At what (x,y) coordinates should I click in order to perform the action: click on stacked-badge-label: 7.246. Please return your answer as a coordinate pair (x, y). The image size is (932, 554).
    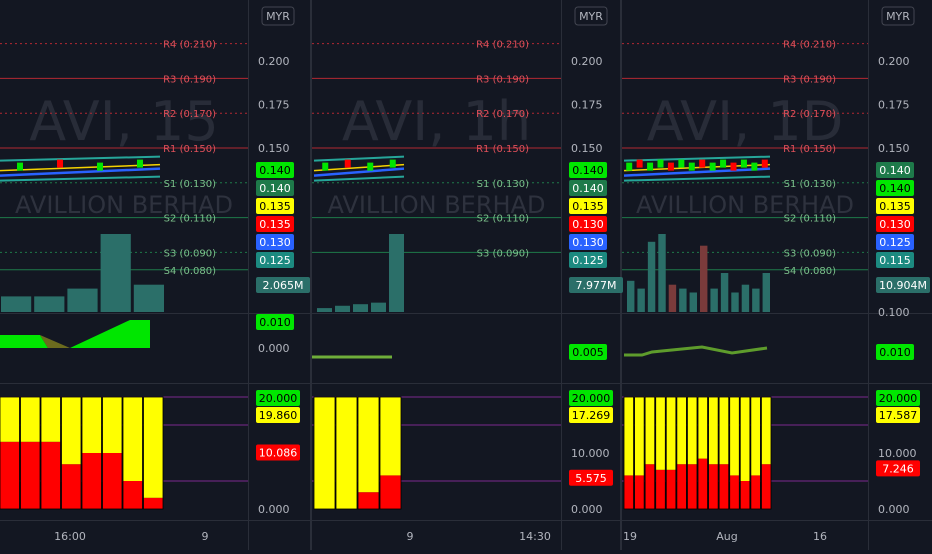
    Looking at the image, I should click on (898, 468).